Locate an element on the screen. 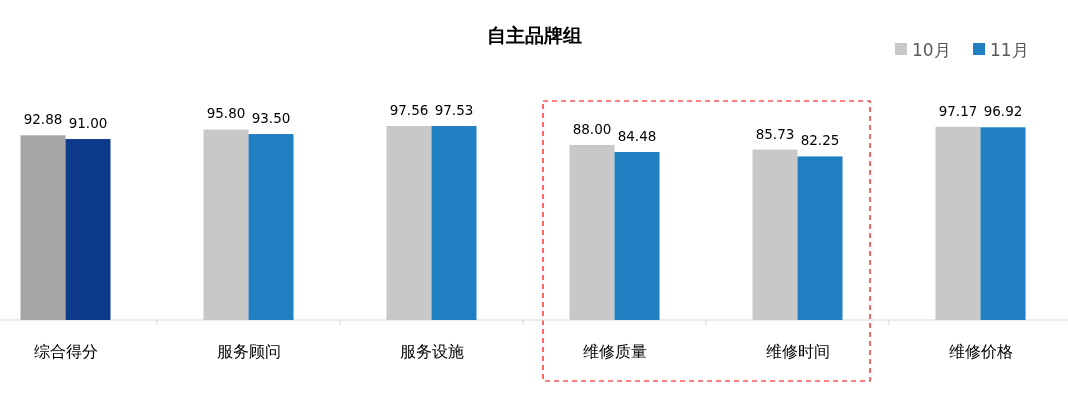 The height and width of the screenshot is (395, 1068). data-label: 82.25 is located at coordinates (820, 140).